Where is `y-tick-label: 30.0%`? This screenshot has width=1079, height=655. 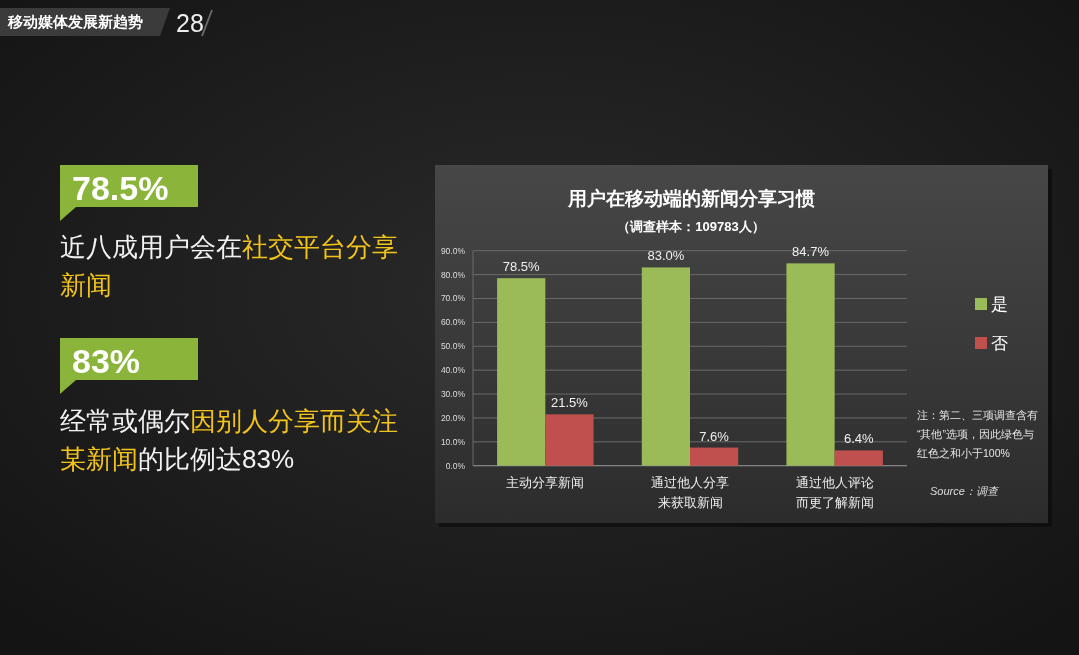
y-tick-label: 30.0% is located at coordinates (453, 394).